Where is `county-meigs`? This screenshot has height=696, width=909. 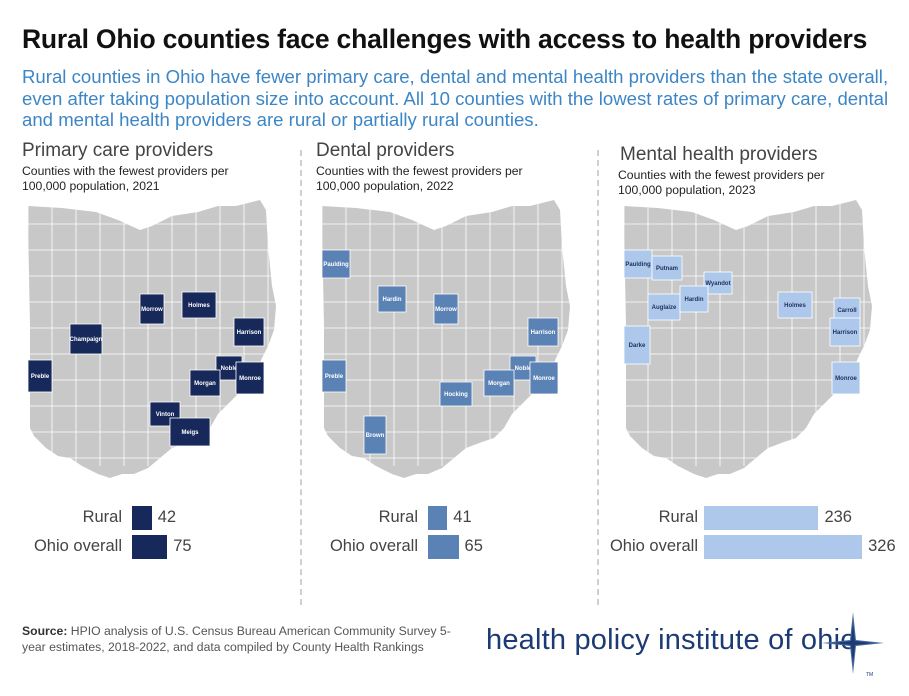
county-meigs is located at coordinates (190, 432).